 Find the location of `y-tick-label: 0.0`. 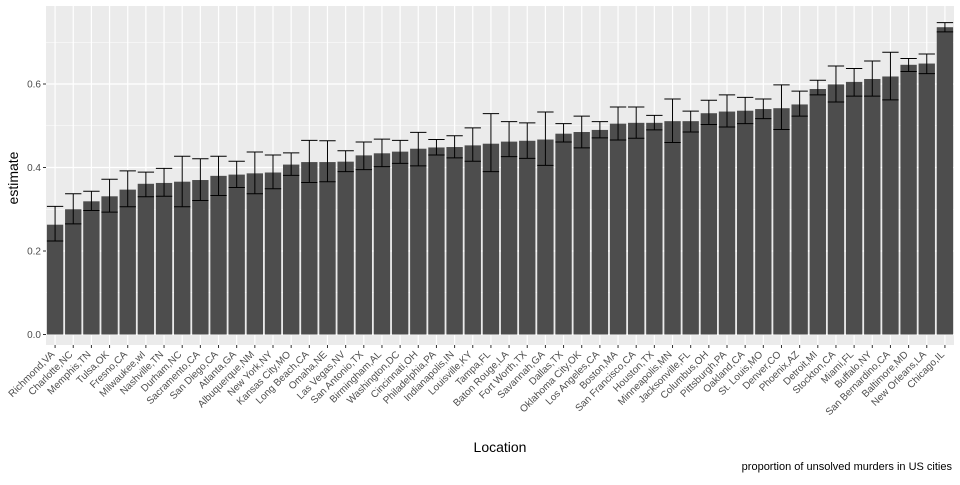

y-tick-label: 0.0 is located at coordinates (34, 335).